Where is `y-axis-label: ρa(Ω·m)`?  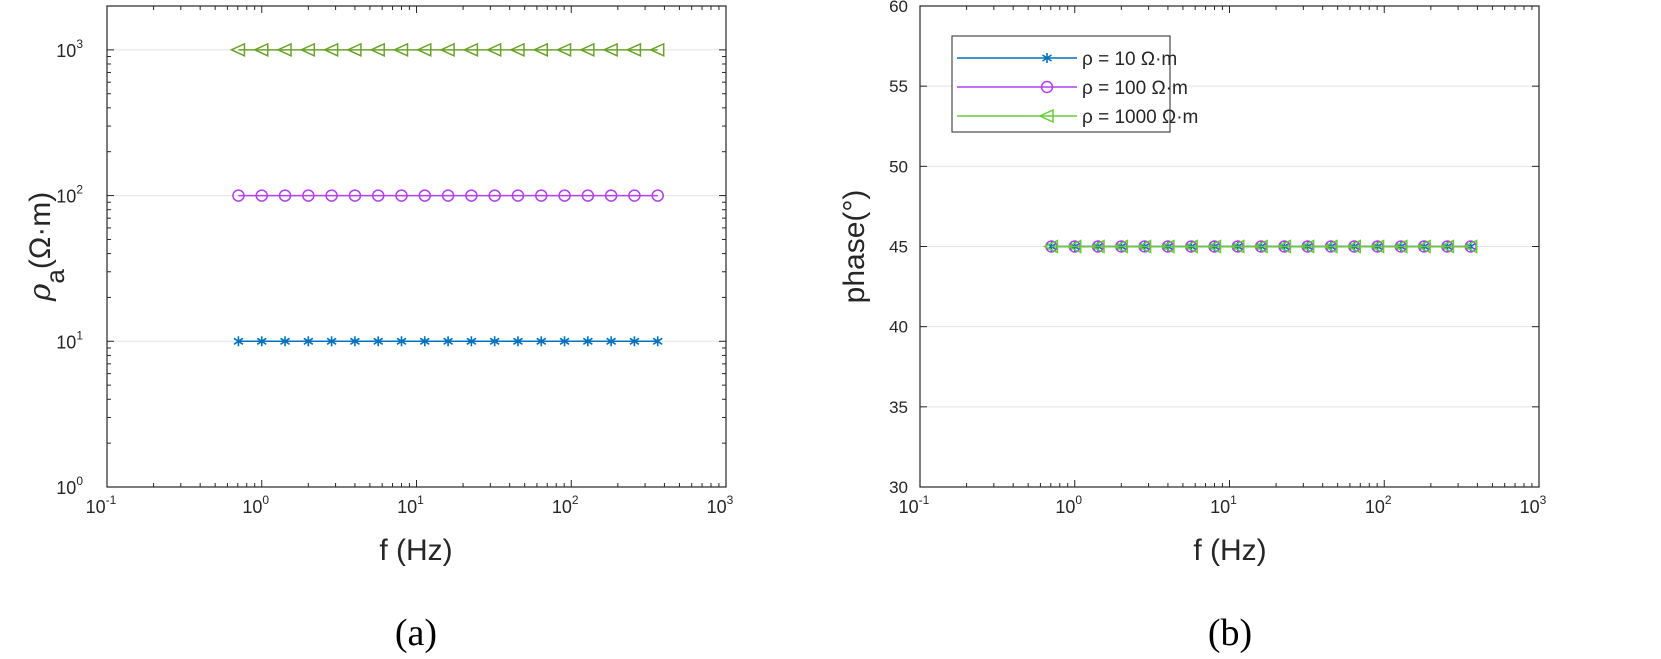 y-axis-label: ρa(Ω·m) is located at coordinates (46, 247).